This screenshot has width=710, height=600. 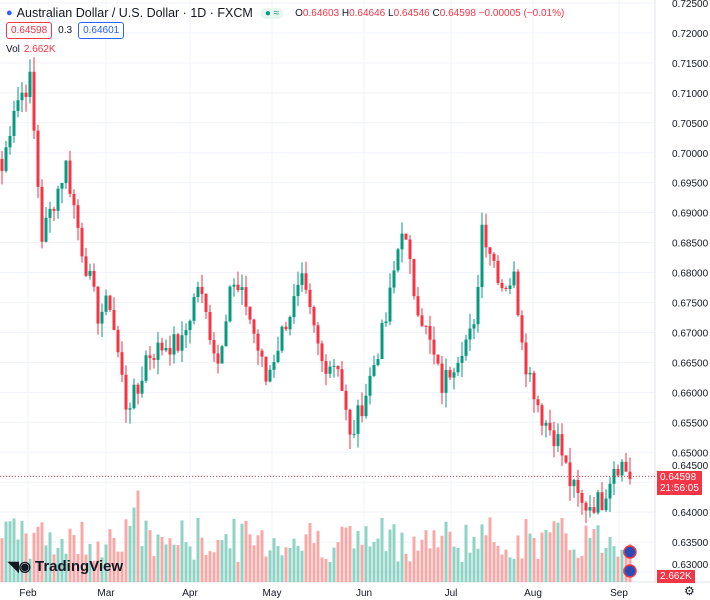 I want to click on y-tick-label: 0.66000, so click(x=690, y=393).